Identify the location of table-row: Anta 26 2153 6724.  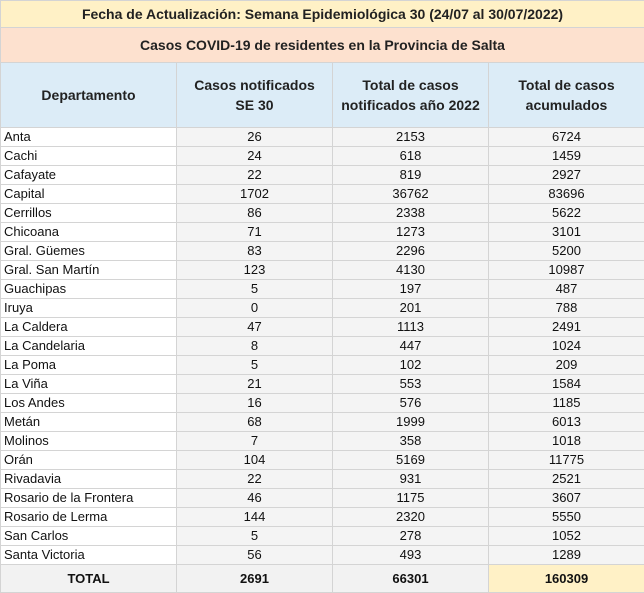
(322, 137).